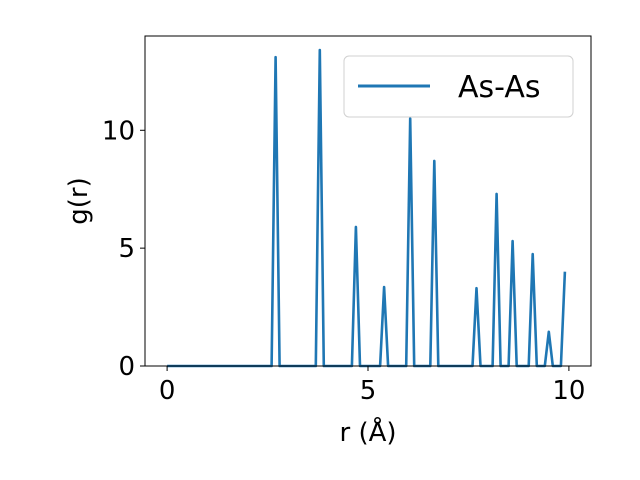 This screenshot has width=640, height=480. What do you see at coordinates (368, 391) in the screenshot?
I see `x-tick-label: 5` at bounding box center [368, 391].